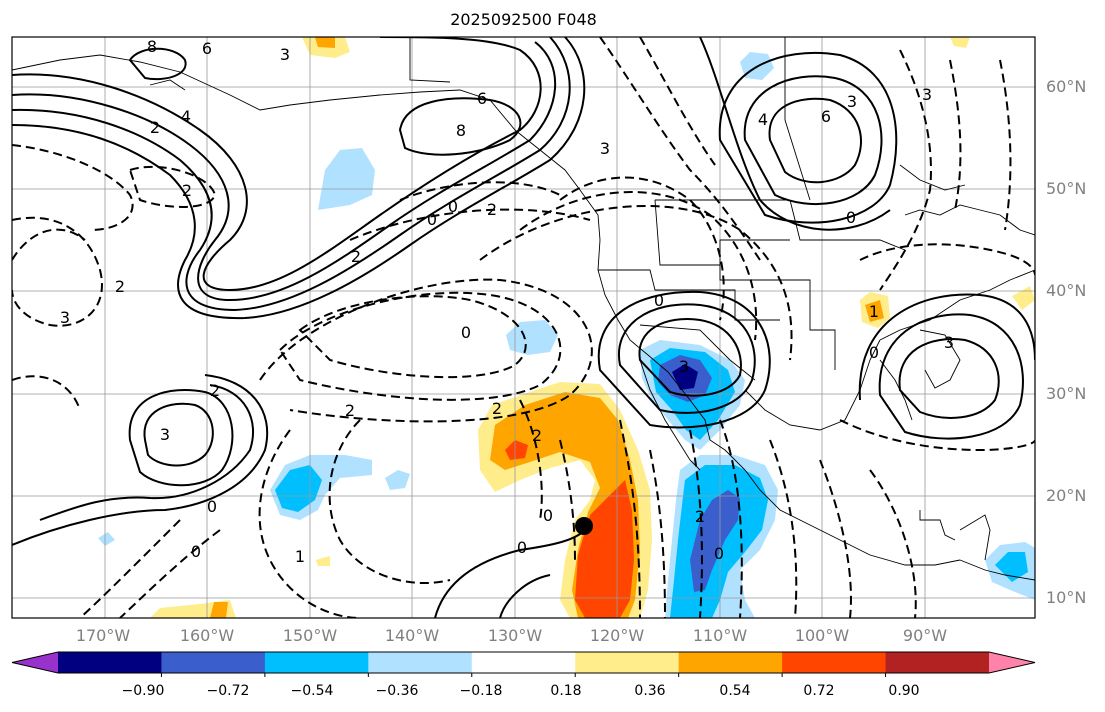 This screenshot has height=712, width=1105. What do you see at coordinates (515, 635) in the screenshot?
I see `lon-label: 130°W` at bounding box center [515, 635].